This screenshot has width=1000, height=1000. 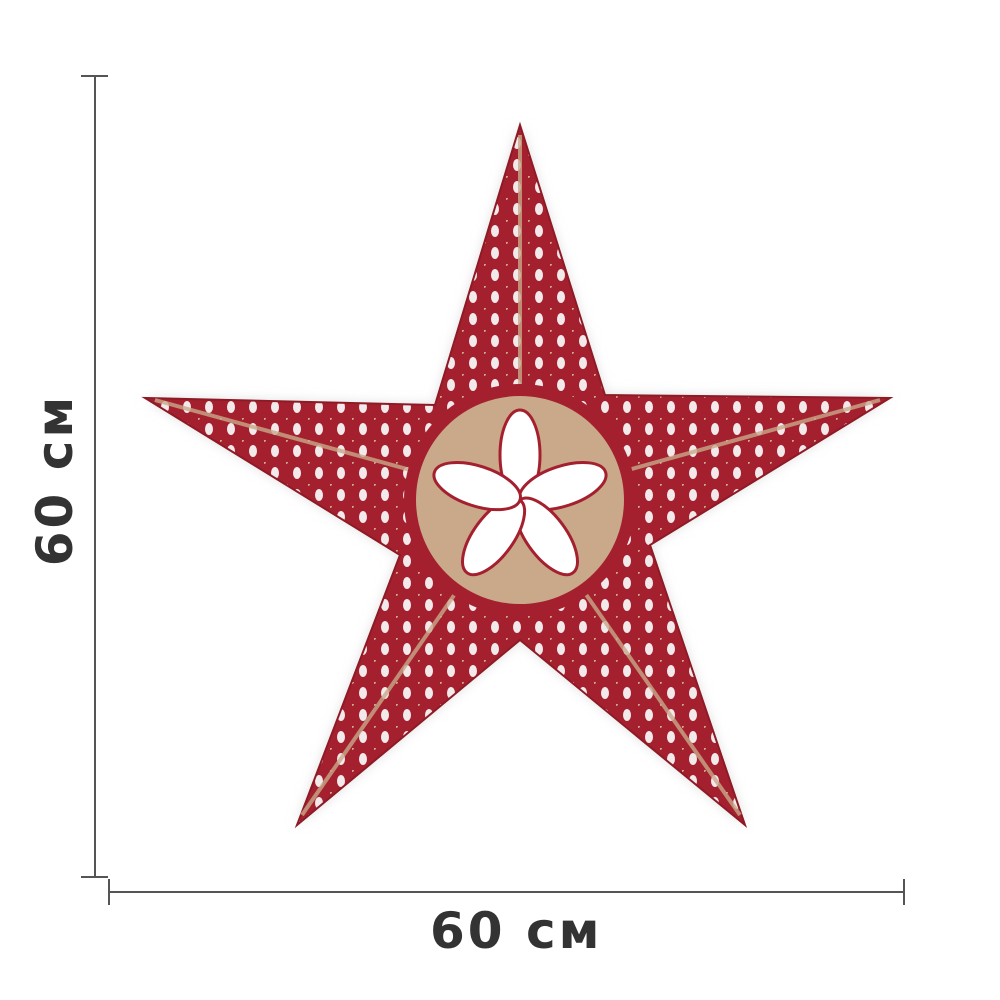 I want to click on height-tick-bottom, so click(x=94, y=877).